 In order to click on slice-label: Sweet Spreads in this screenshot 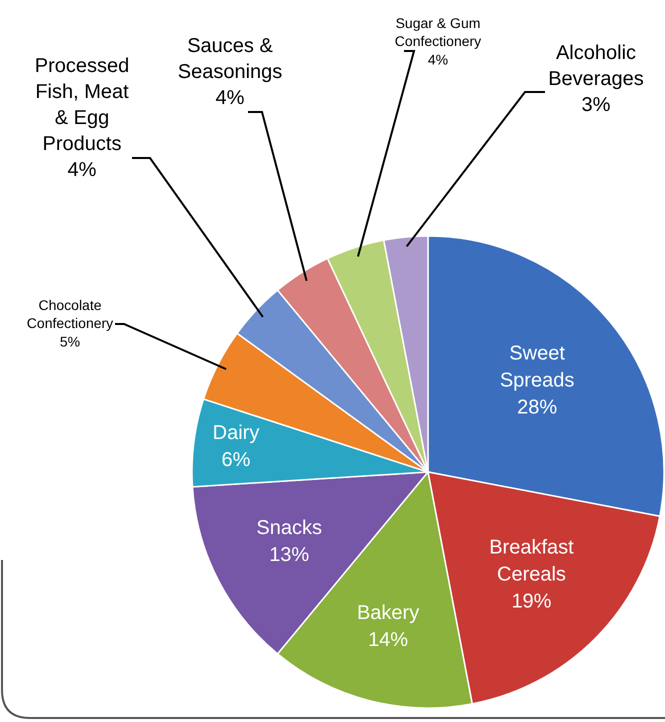, I will do `click(537, 367)`.